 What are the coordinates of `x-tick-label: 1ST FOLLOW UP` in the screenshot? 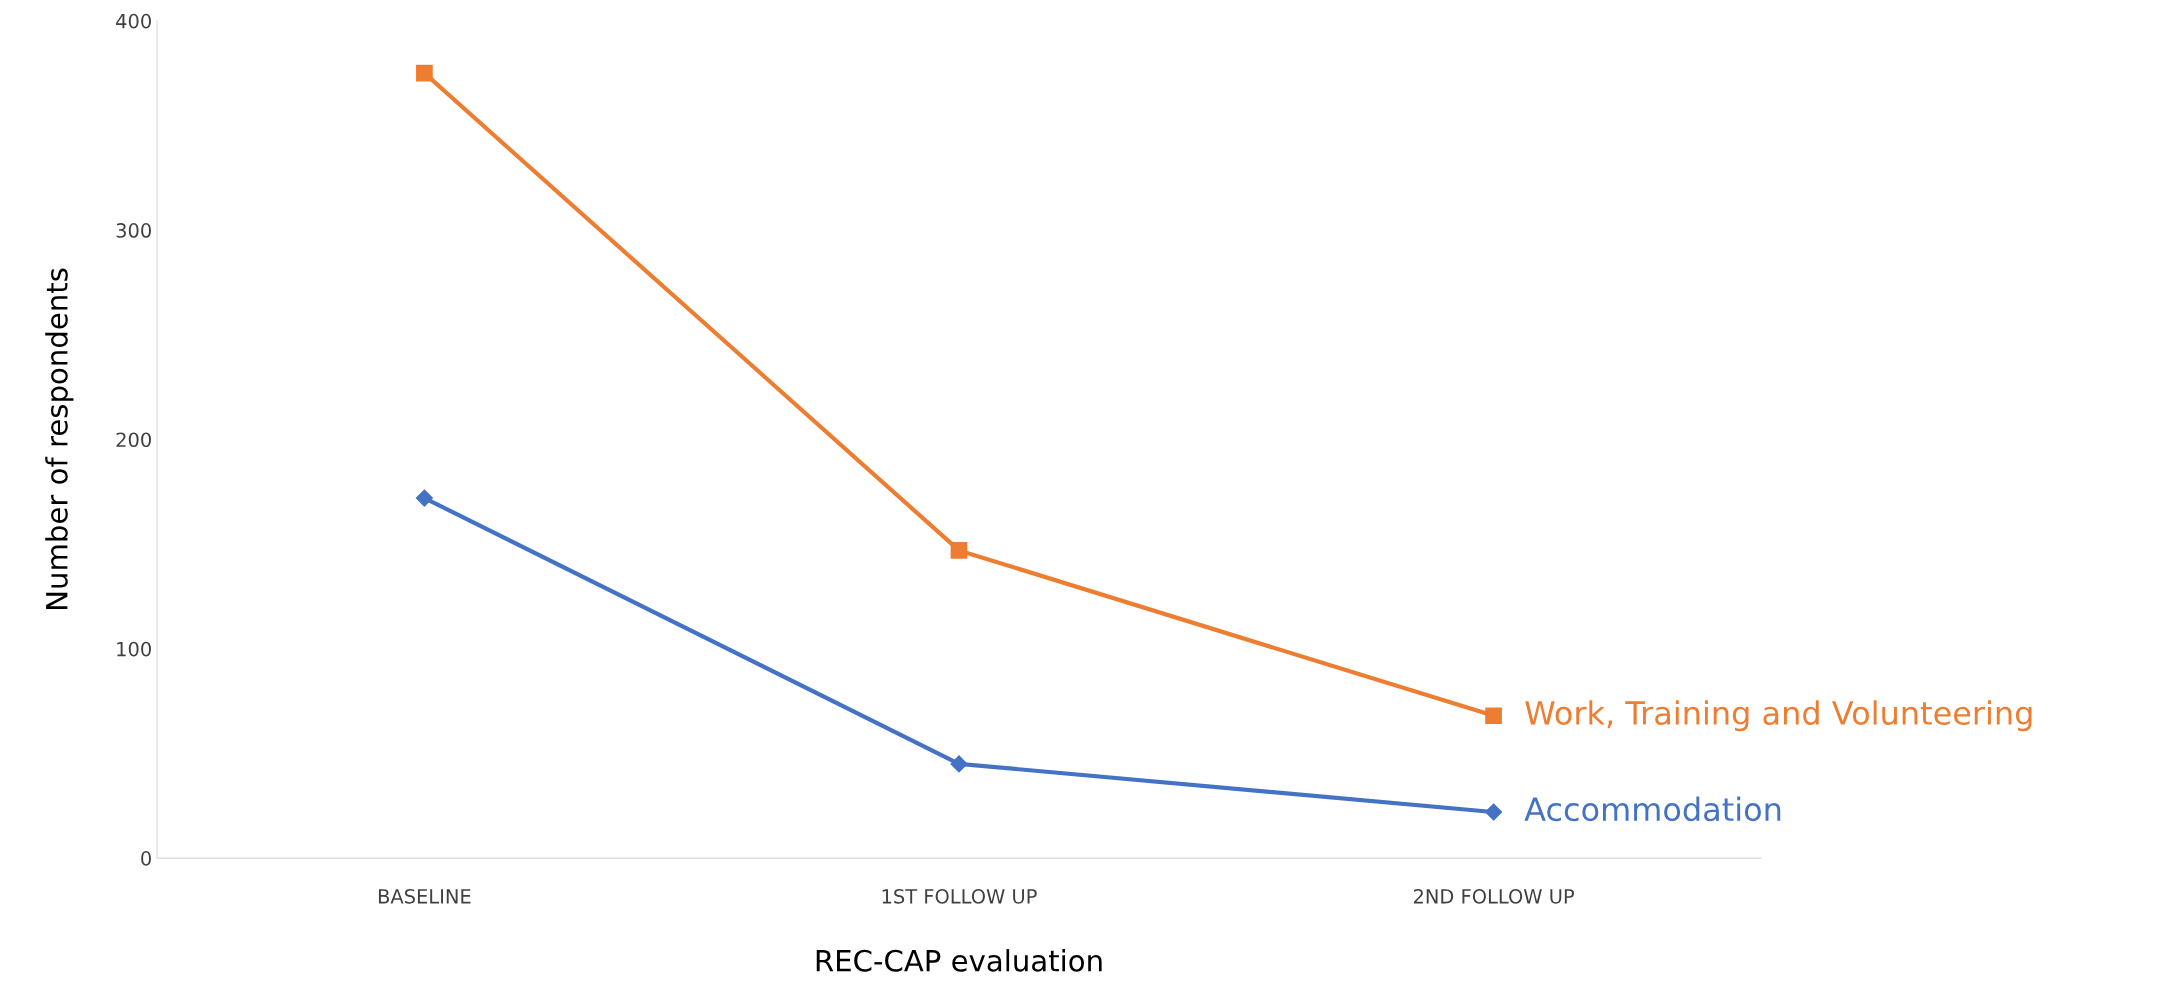 It's located at (959, 896).